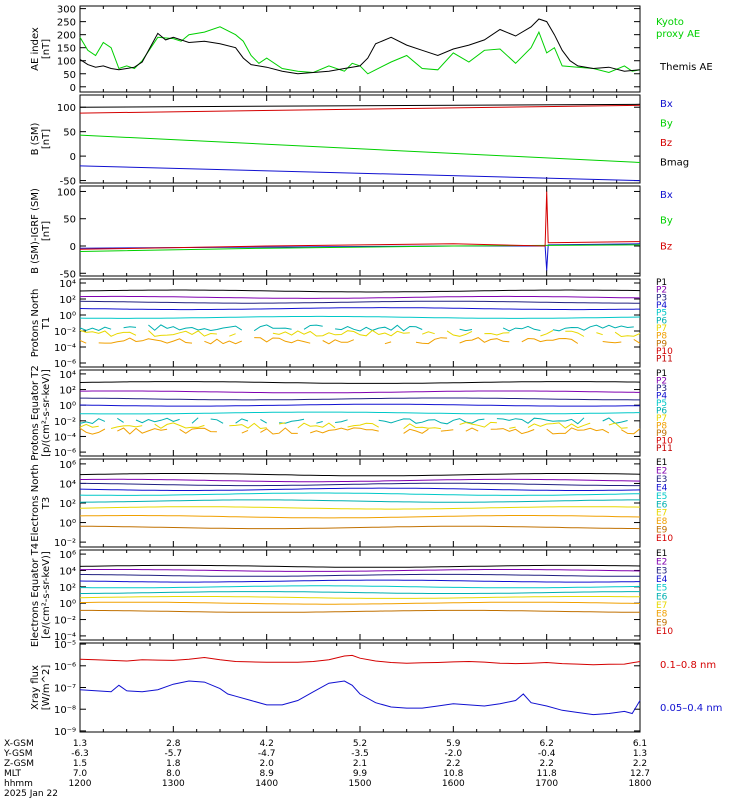 The image size is (750, 800). What do you see at coordinates (35, 323) in the screenshot?
I see `y-axis-label: Protons North` at bounding box center [35, 323].